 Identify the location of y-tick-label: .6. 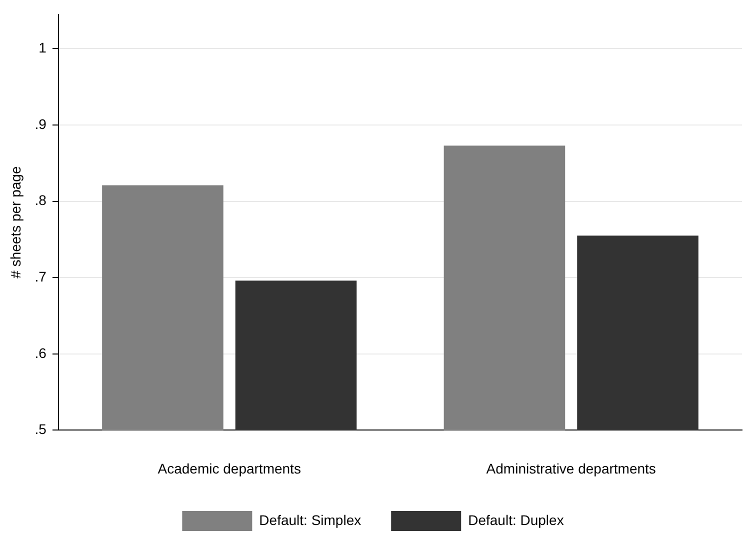
(40, 352).